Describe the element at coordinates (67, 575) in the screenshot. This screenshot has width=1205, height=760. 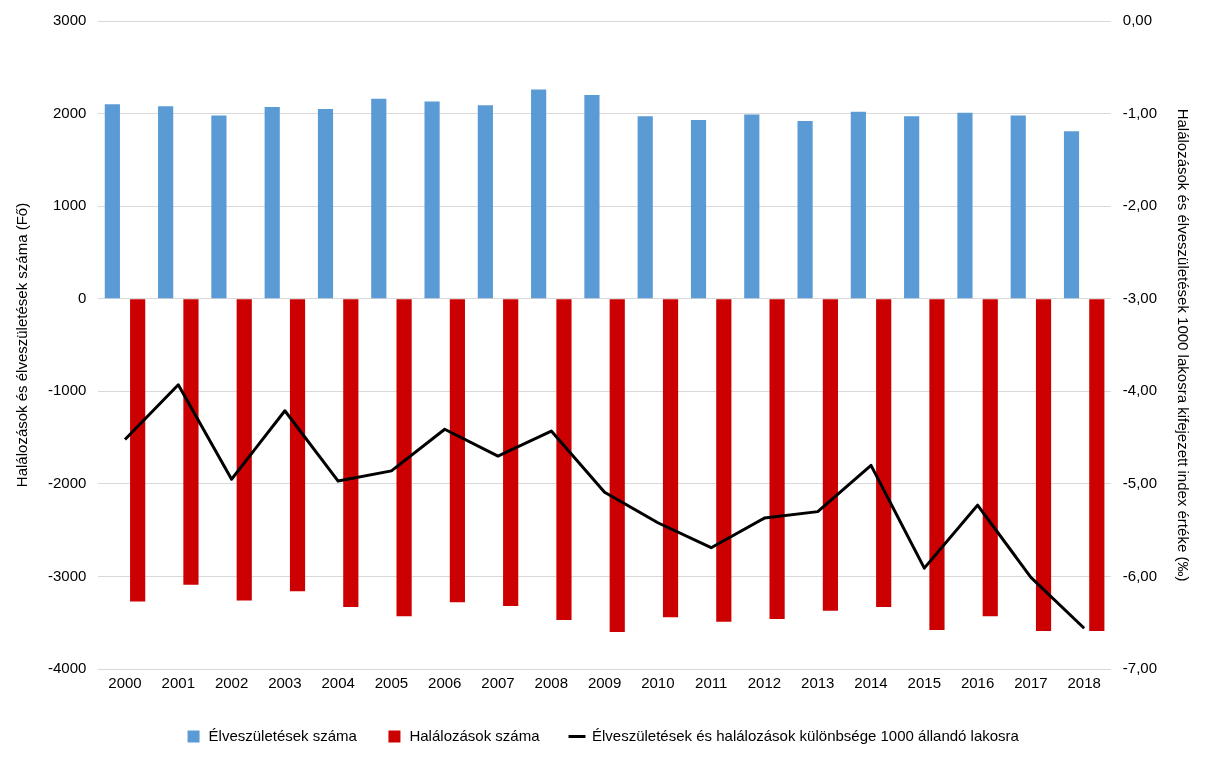
I see `y-tick-label: -3000` at that location.